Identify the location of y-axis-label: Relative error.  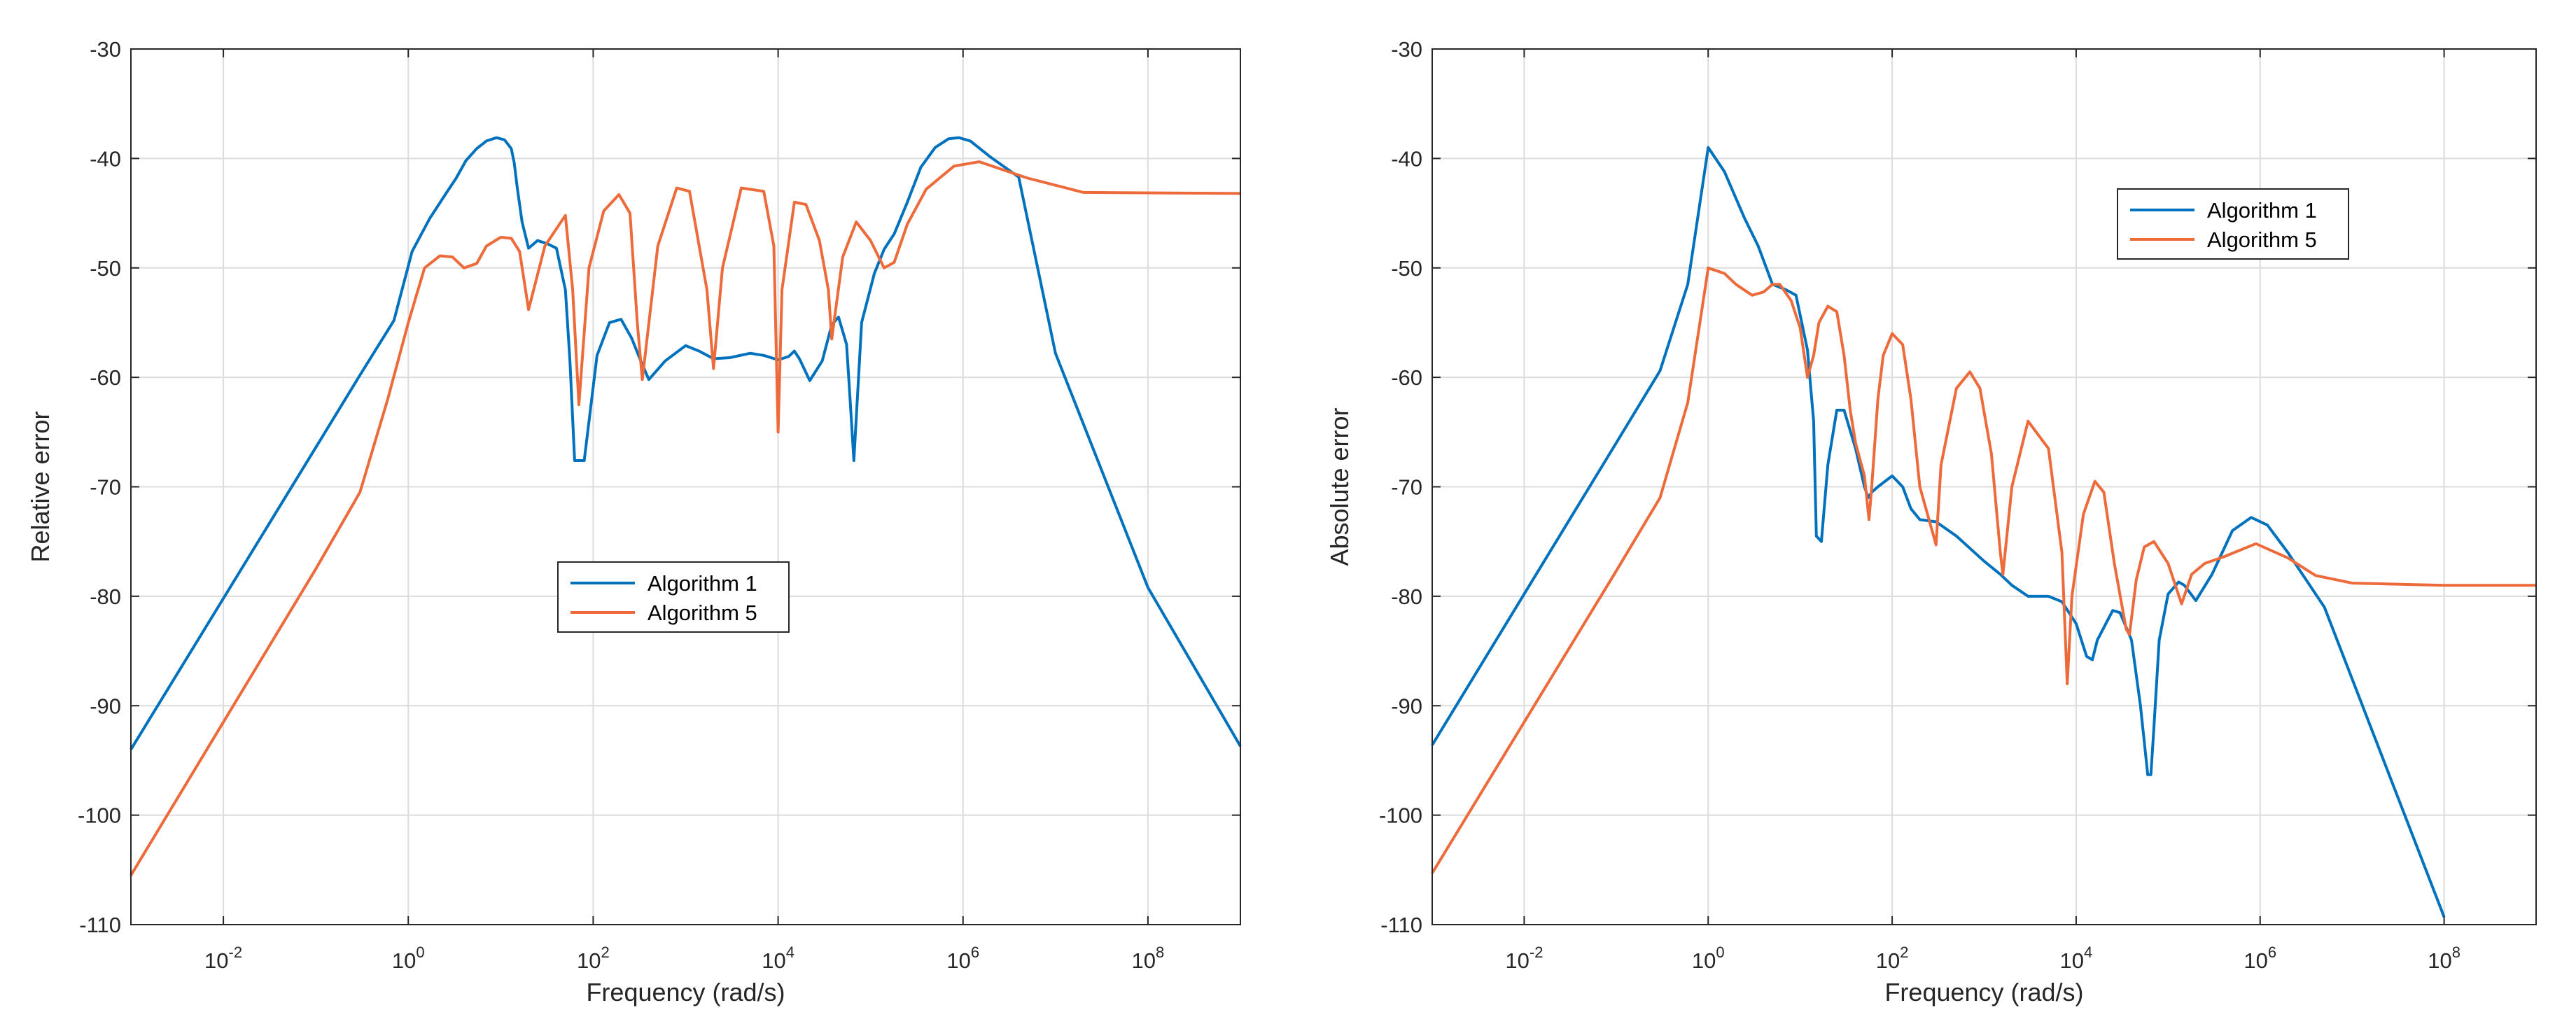
(40, 486).